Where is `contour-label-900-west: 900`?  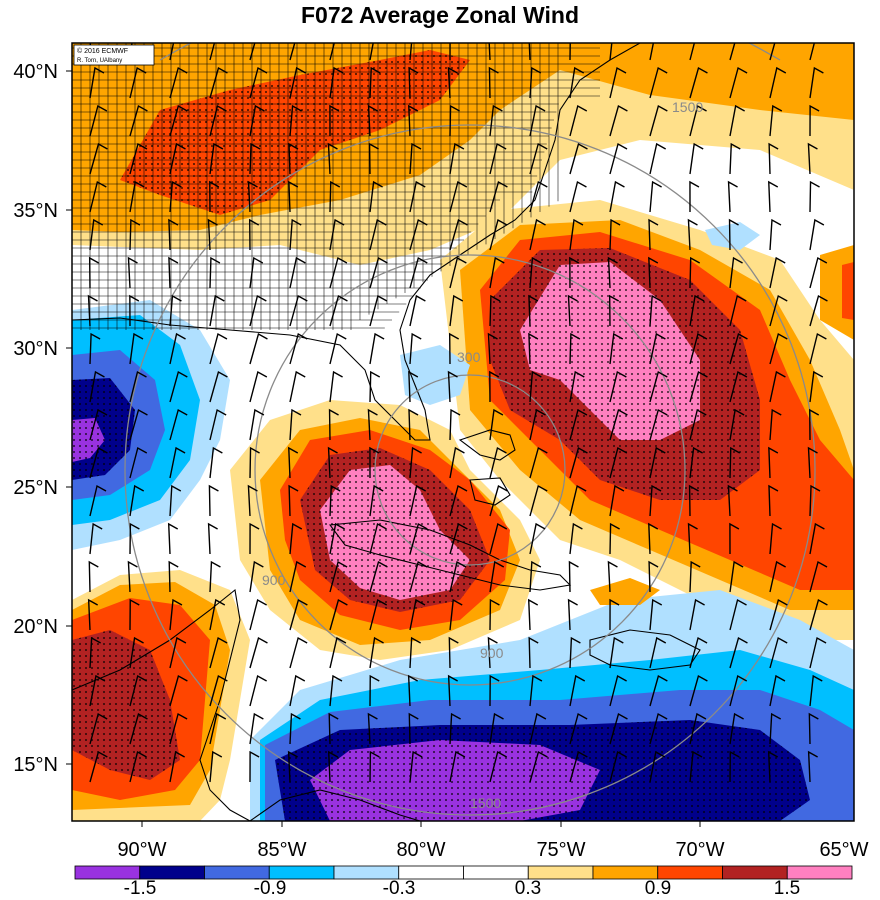 contour-label-900-west: 900 is located at coordinates (274, 580).